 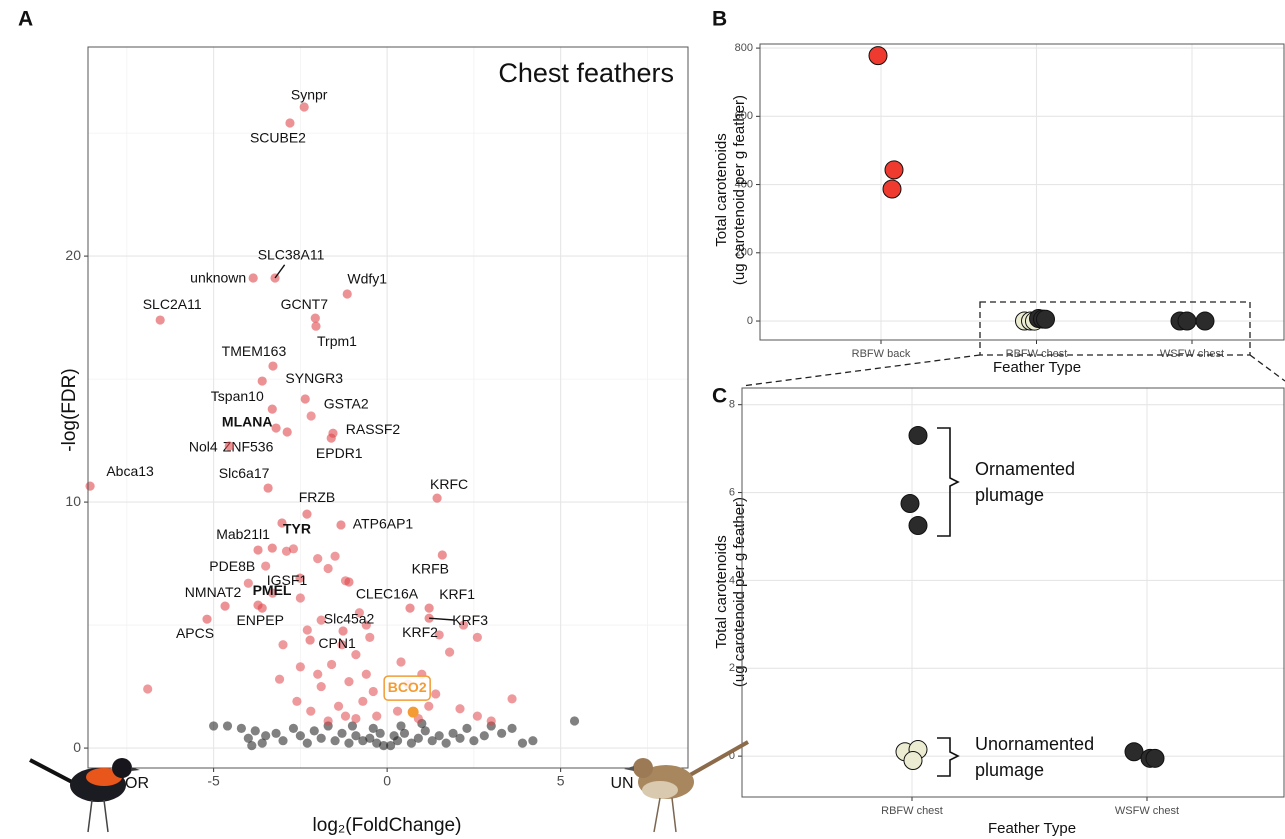 What do you see at coordinates (278, 138) in the screenshot?
I see `point-label: SCUBE2` at bounding box center [278, 138].